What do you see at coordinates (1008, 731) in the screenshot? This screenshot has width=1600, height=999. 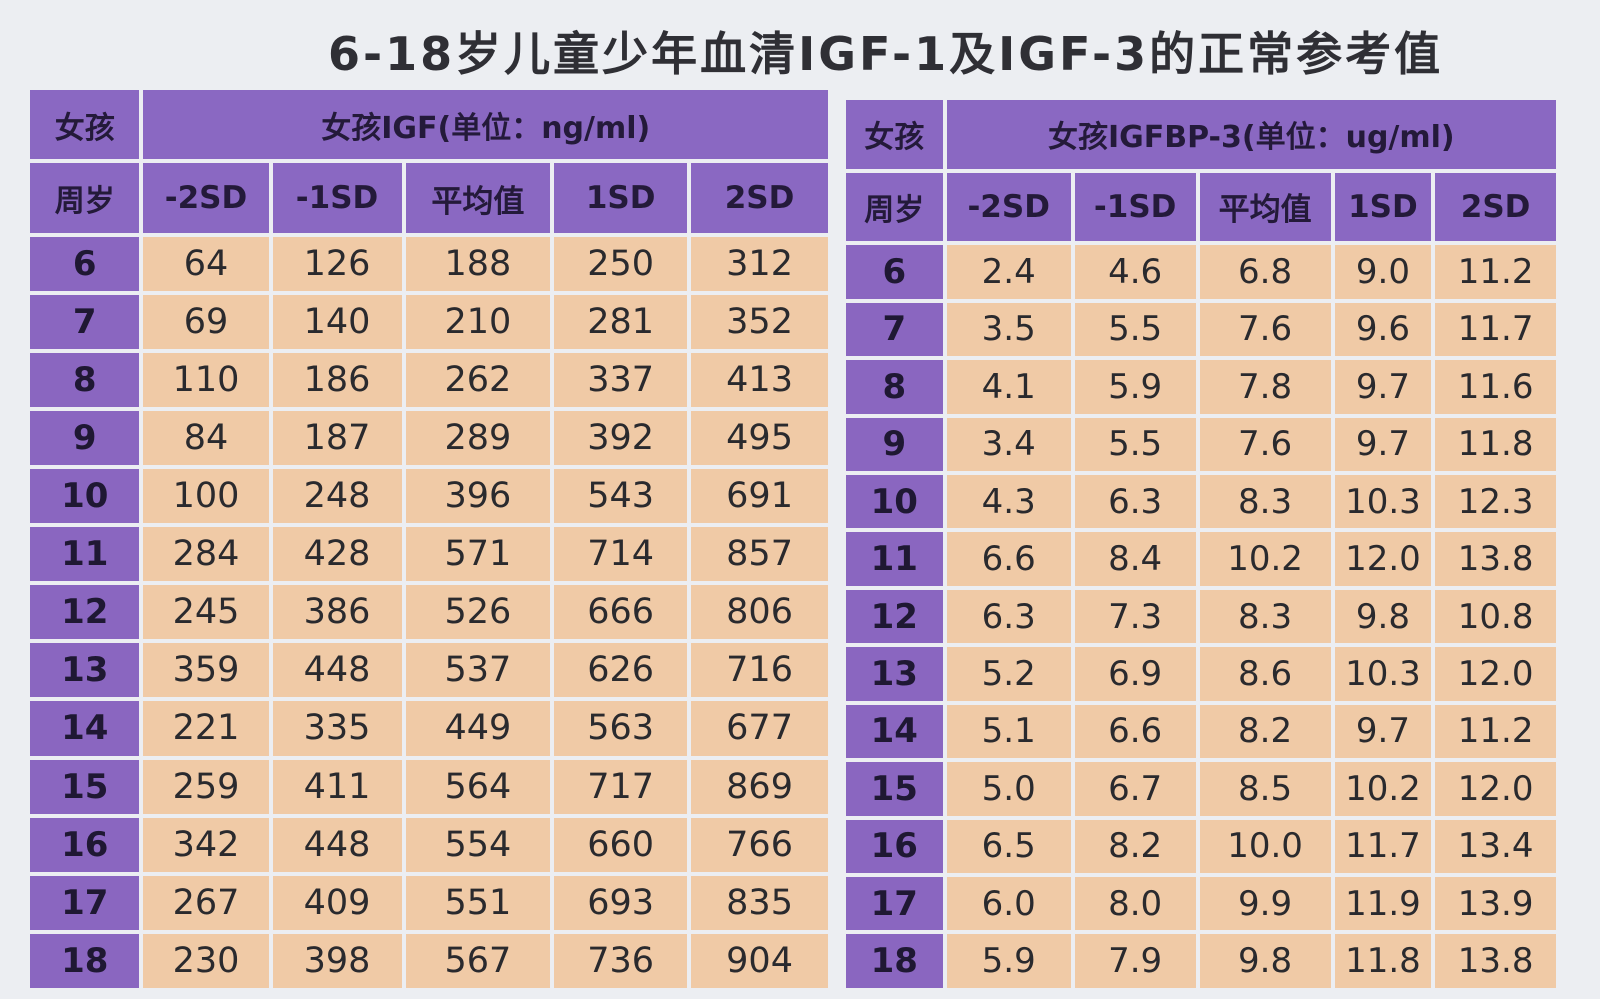 I see `value-cell: 5.1` at bounding box center [1008, 731].